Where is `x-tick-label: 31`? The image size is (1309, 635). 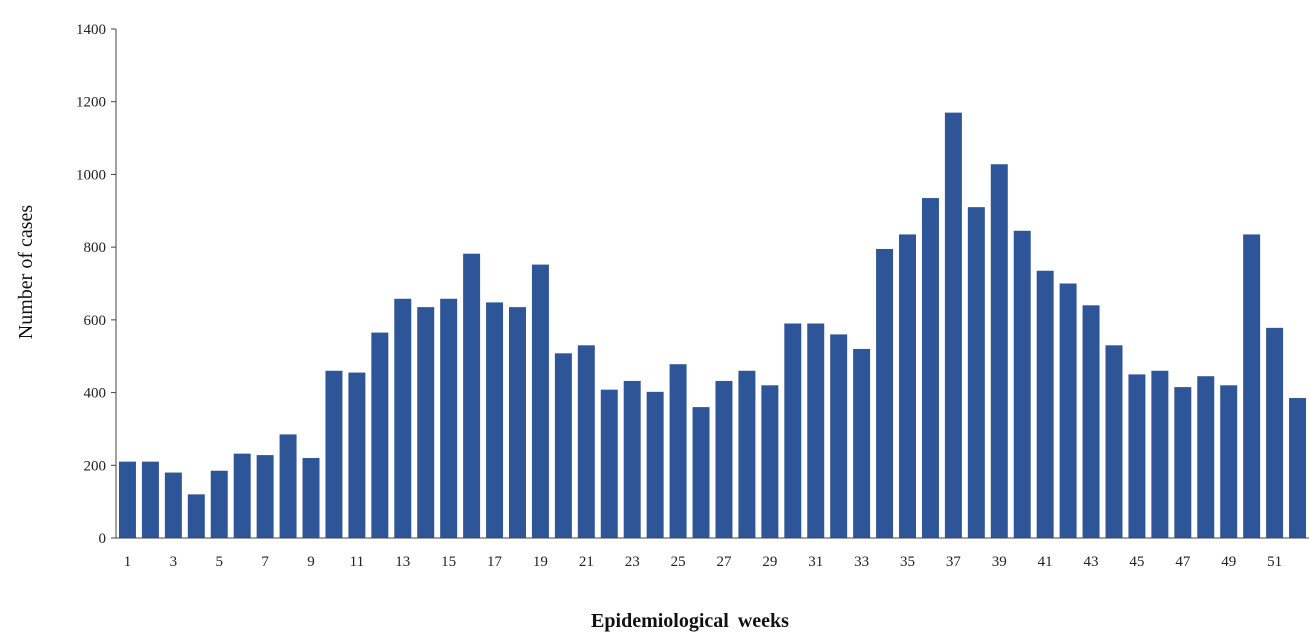 x-tick-label: 31 is located at coordinates (815, 562).